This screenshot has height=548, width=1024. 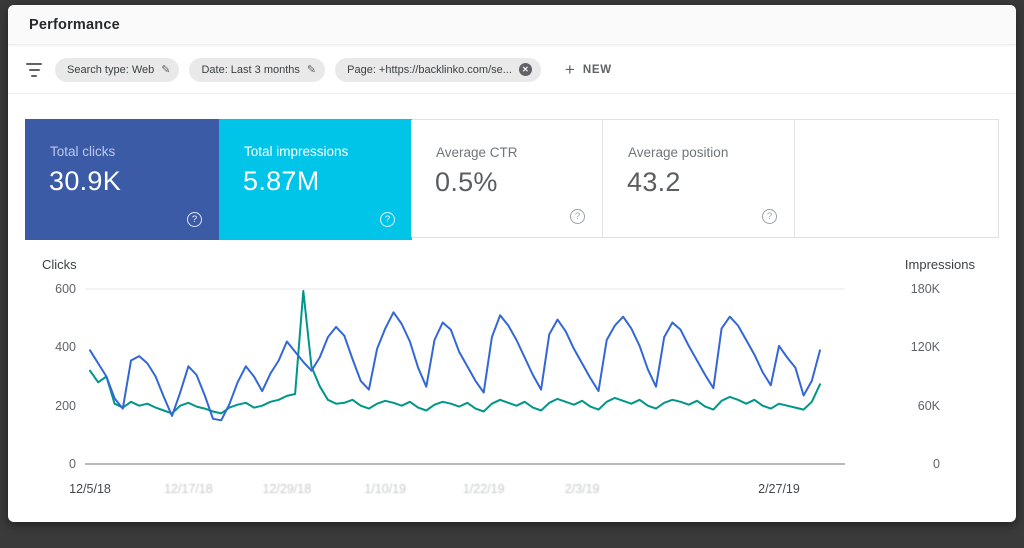 What do you see at coordinates (936, 464) in the screenshot?
I see `y-axis-tick-impressions: 0` at bounding box center [936, 464].